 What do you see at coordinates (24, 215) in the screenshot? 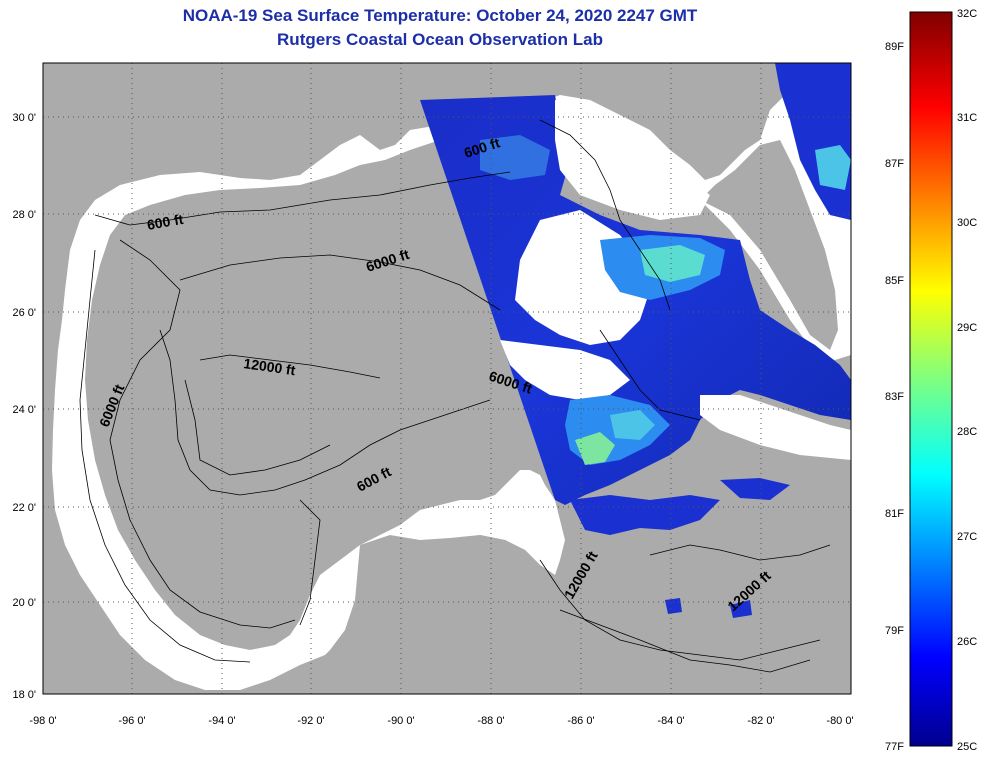
I see `lat-tick-label: 28 0'` at bounding box center [24, 215].